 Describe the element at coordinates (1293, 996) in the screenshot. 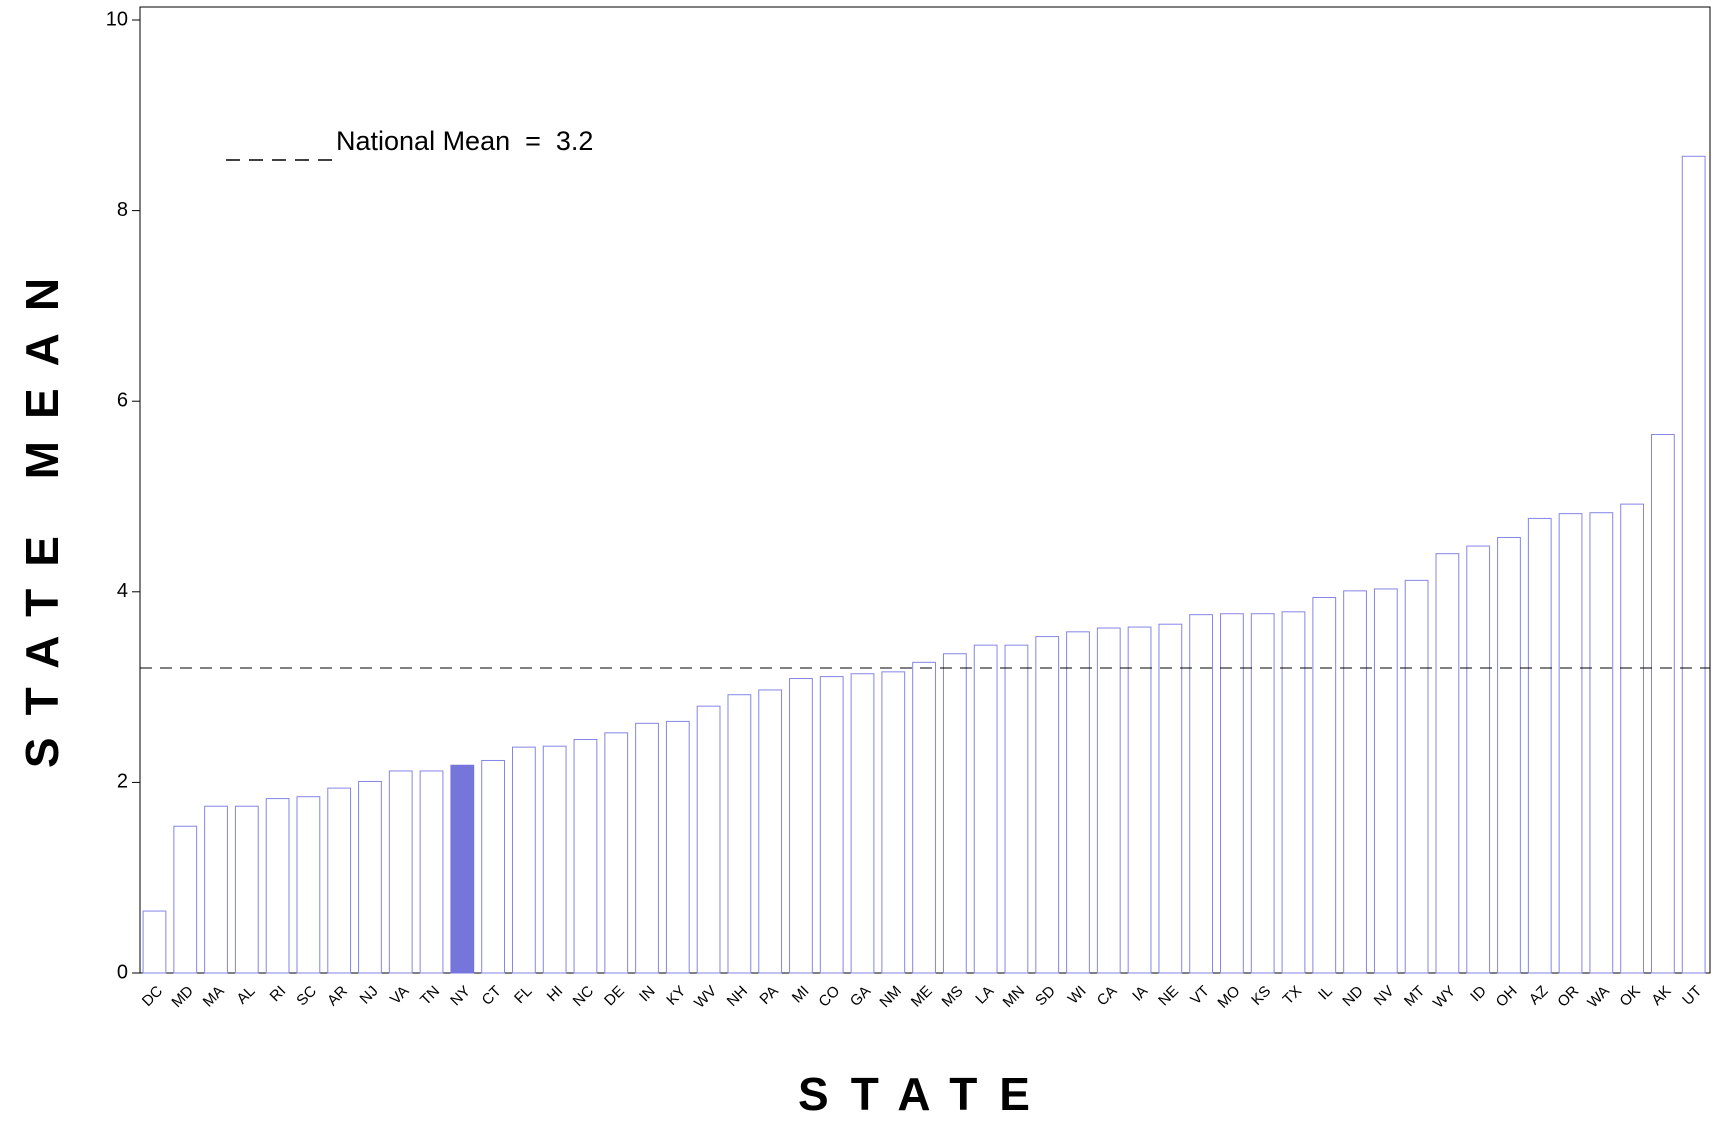

I see `x-tick-label: TX` at that location.